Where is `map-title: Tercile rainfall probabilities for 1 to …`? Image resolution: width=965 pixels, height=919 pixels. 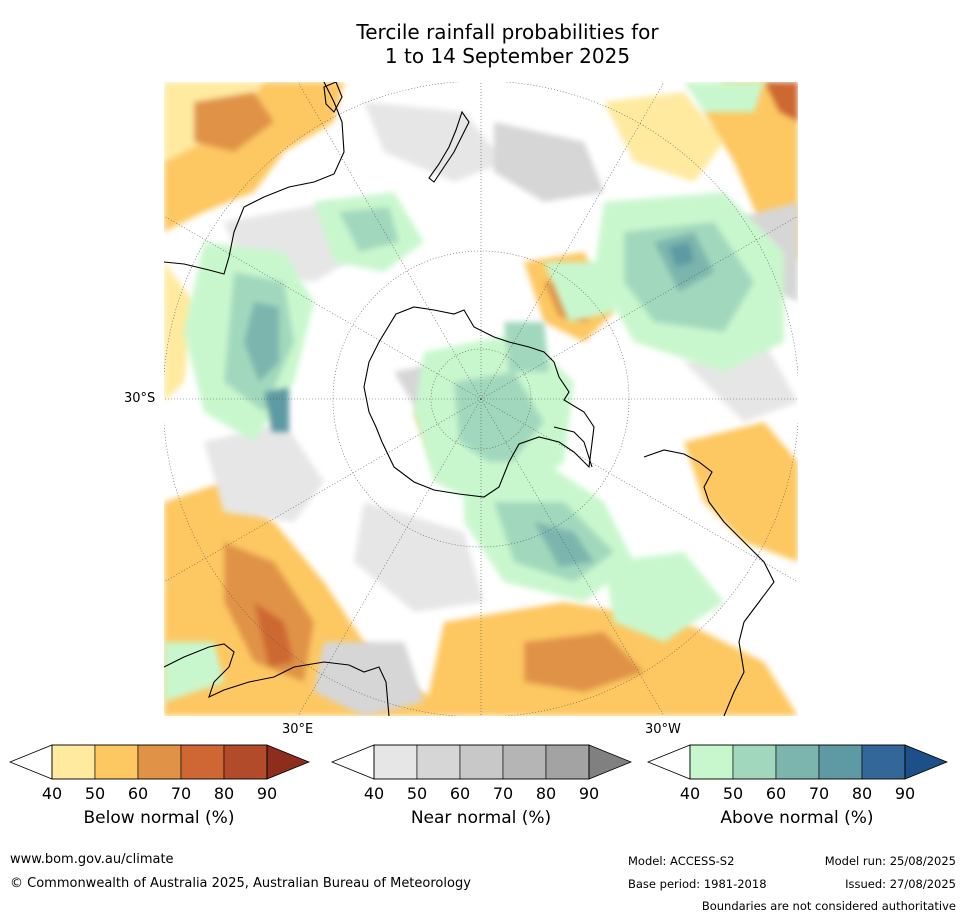
map-title: Tercile rainfall probabilities for 1 to … is located at coordinates (482, 44).